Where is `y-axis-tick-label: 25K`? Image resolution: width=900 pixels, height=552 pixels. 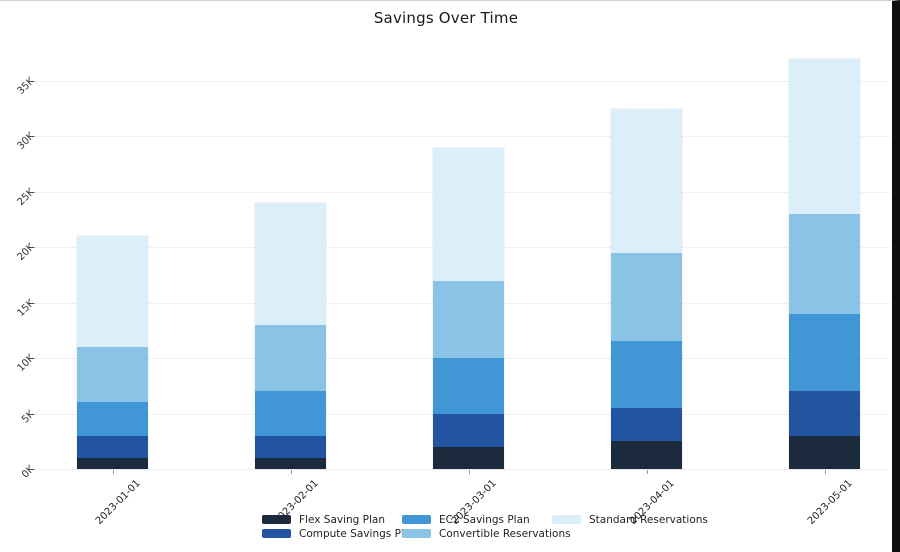
y-axis-tick-label: 25K is located at coordinates (26, 197).